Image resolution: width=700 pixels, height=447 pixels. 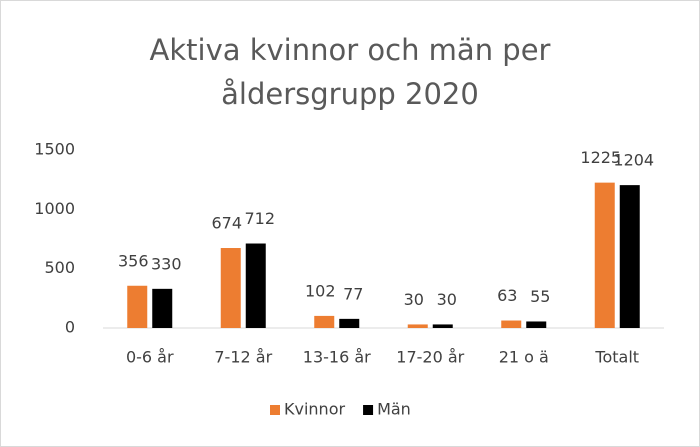 What do you see at coordinates (633, 160) in the screenshot?
I see `data-label: 1204` at bounding box center [633, 160].